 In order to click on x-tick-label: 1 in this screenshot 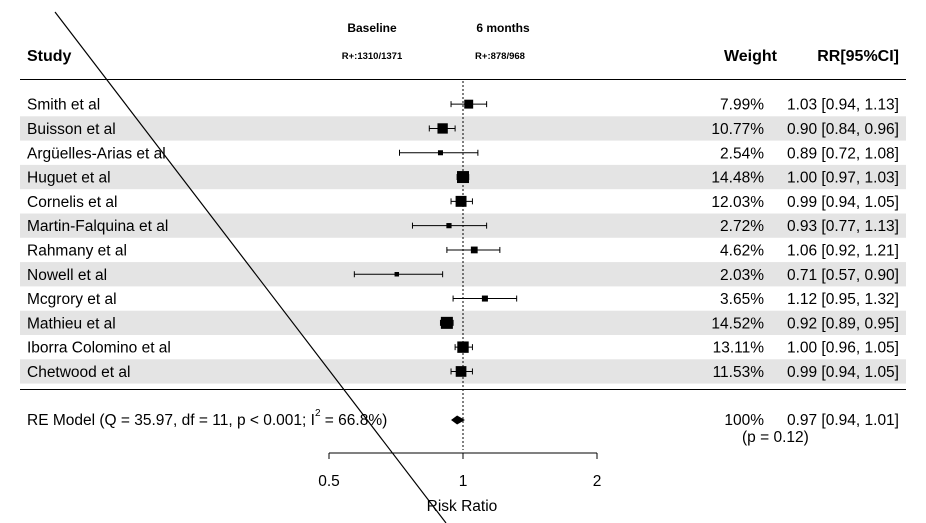, I will do `click(463, 481)`.